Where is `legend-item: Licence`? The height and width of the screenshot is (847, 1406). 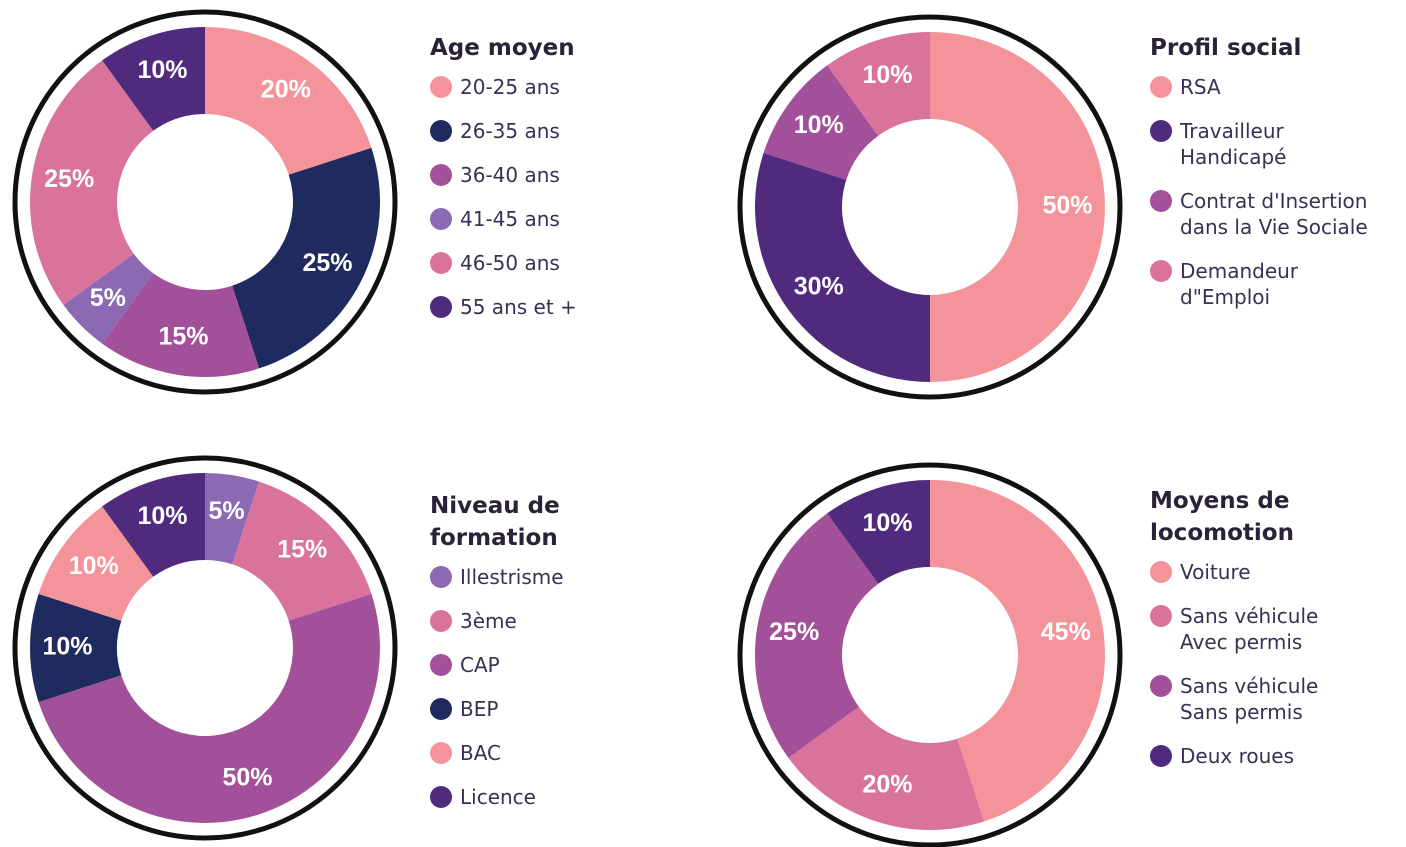 legend-item: Licence is located at coordinates (497, 797).